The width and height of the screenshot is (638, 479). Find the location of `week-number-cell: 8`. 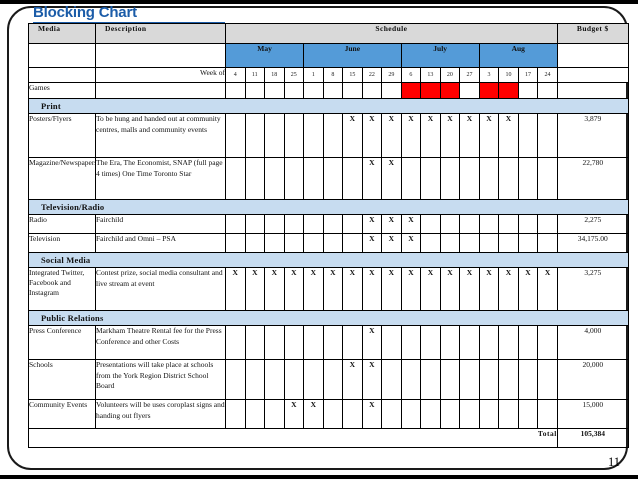

week-number-cell: 8 is located at coordinates (333, 75).